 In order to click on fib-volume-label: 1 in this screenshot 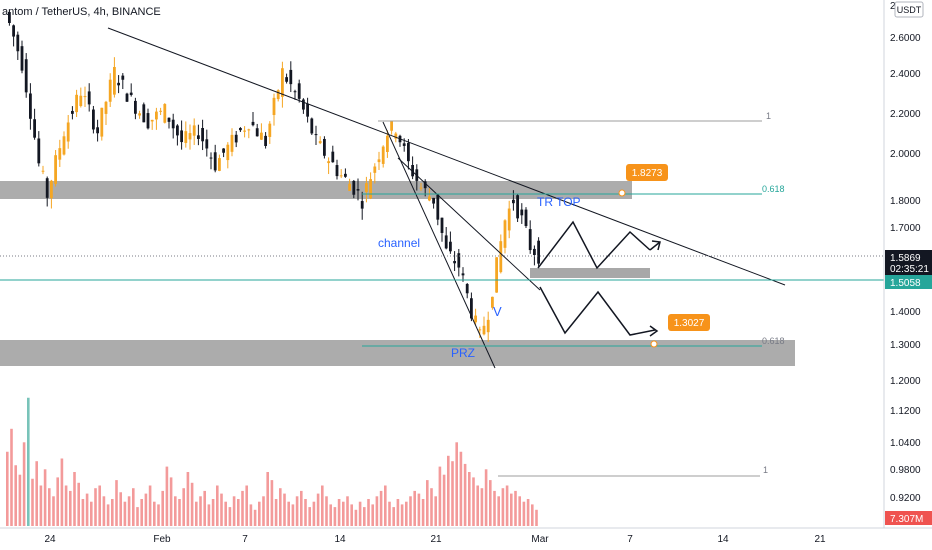, I will do `click(765, 470)`.